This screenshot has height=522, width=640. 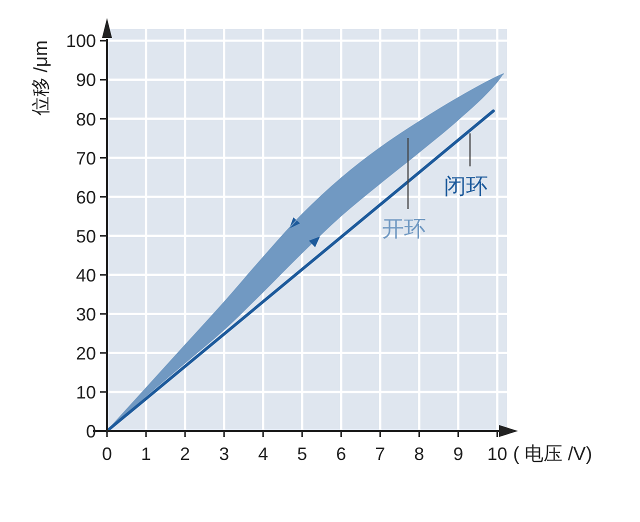 I want to click on text: 开环, so click(x=404, y=228).